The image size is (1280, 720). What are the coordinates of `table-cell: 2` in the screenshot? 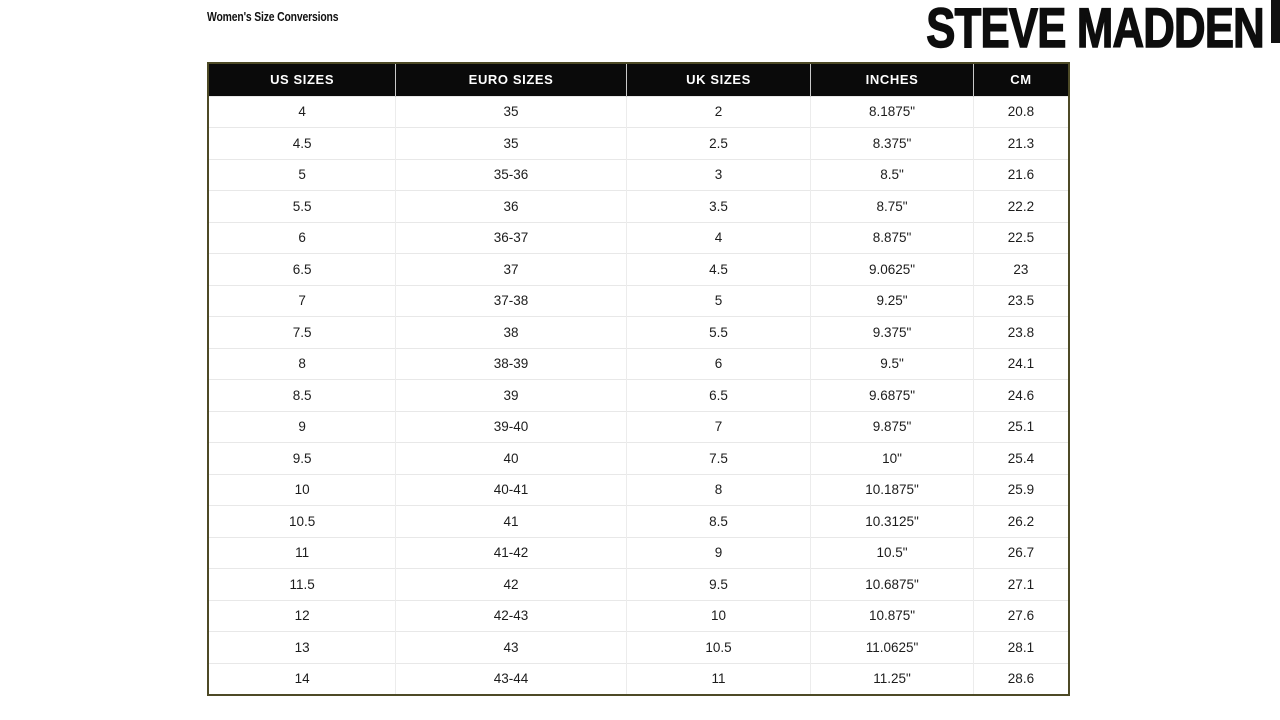 It's located at (719, 111).